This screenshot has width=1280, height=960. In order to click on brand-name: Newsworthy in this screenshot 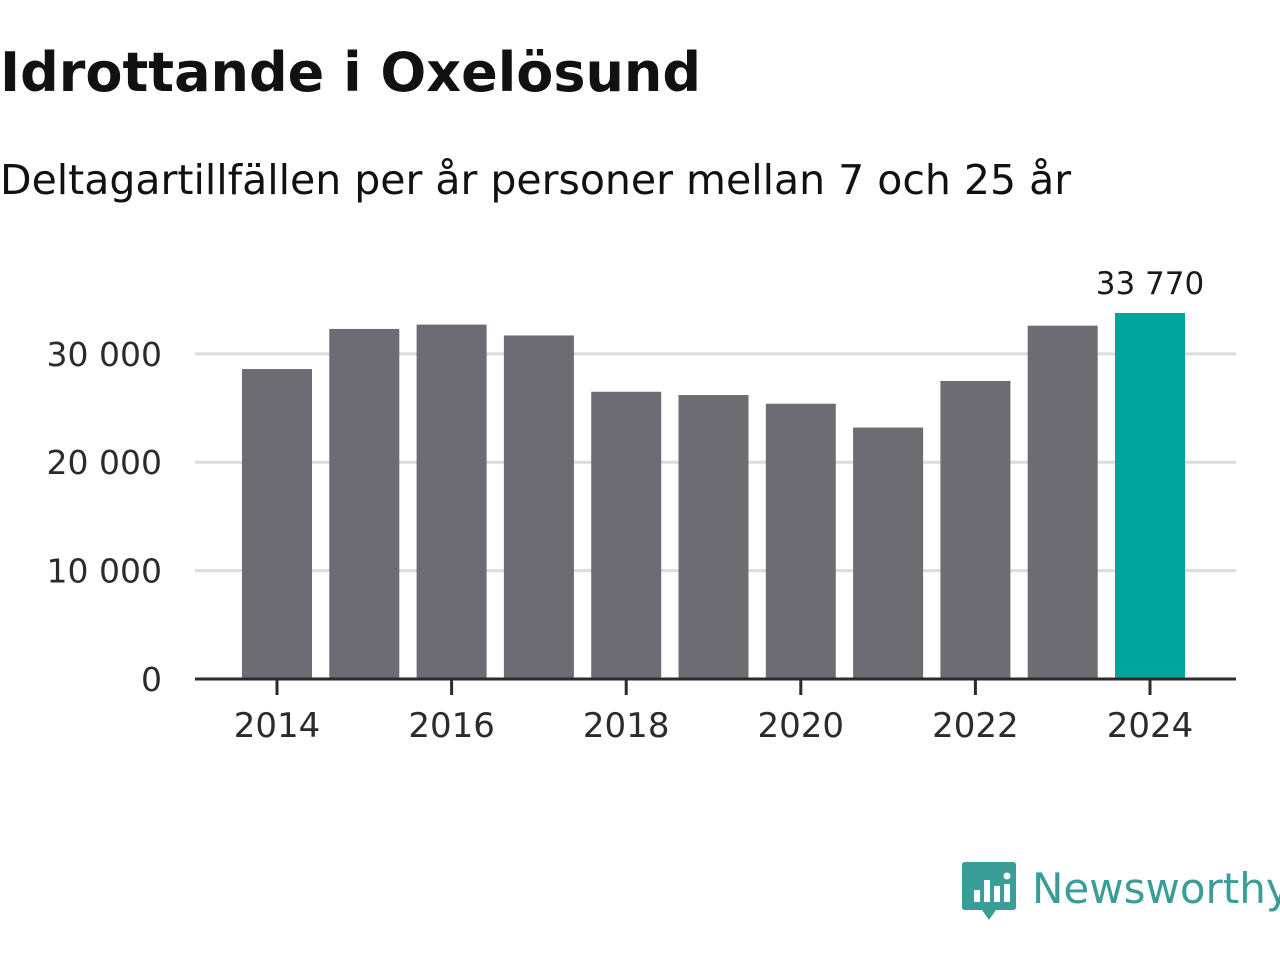, I will do `click(1156, 888)`.